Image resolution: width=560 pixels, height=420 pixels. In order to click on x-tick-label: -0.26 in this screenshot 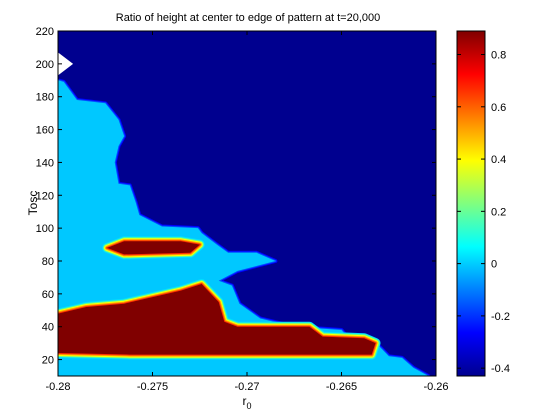, I will do `click(435, 387)`.